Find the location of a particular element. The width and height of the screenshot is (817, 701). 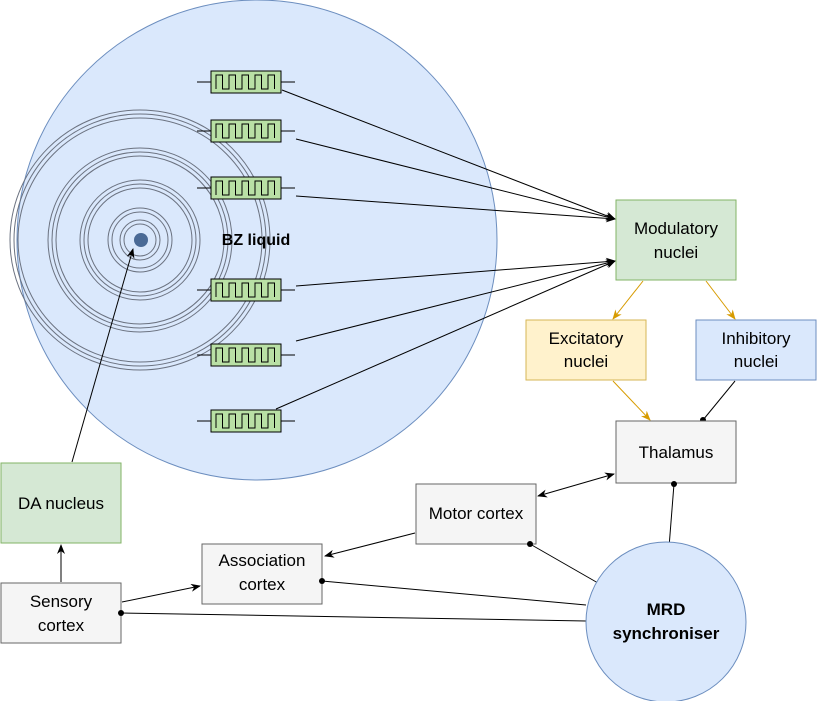

edge-mrd-motor is located at coordinates (563, 562).